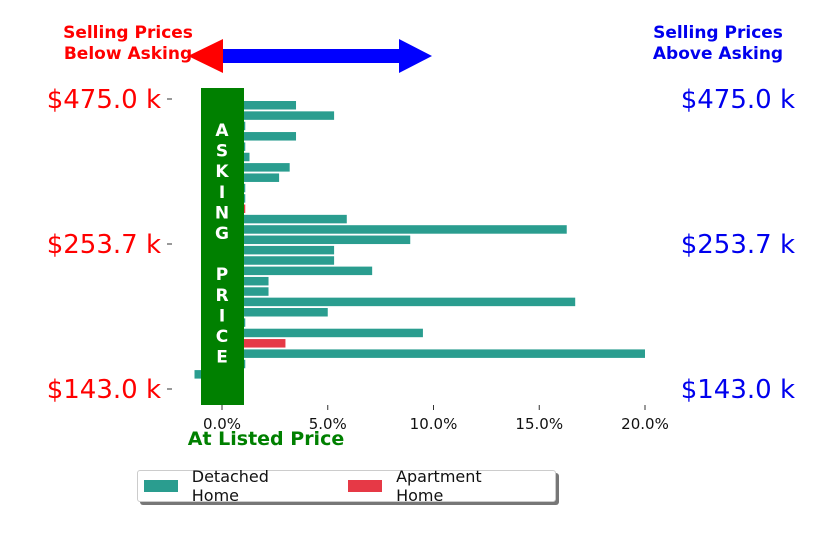 The width and height of the screenshot is (834, 541). Describe the element at coordinates (205, 56) in the screenshot. I see `arrow-left-head` at that location.